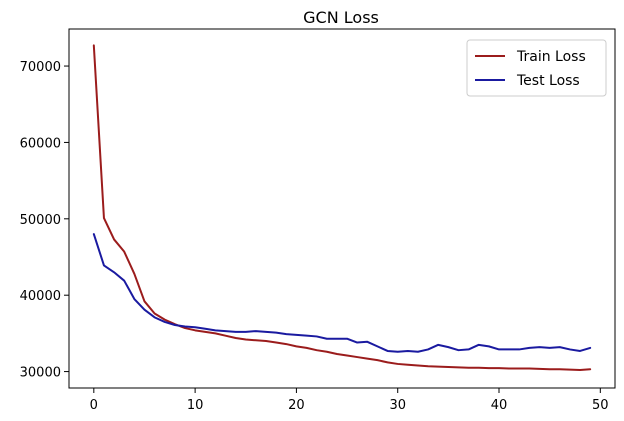  I want to click on y-axis: 30000 40000 50000 60000 70000, so click(44, 220).